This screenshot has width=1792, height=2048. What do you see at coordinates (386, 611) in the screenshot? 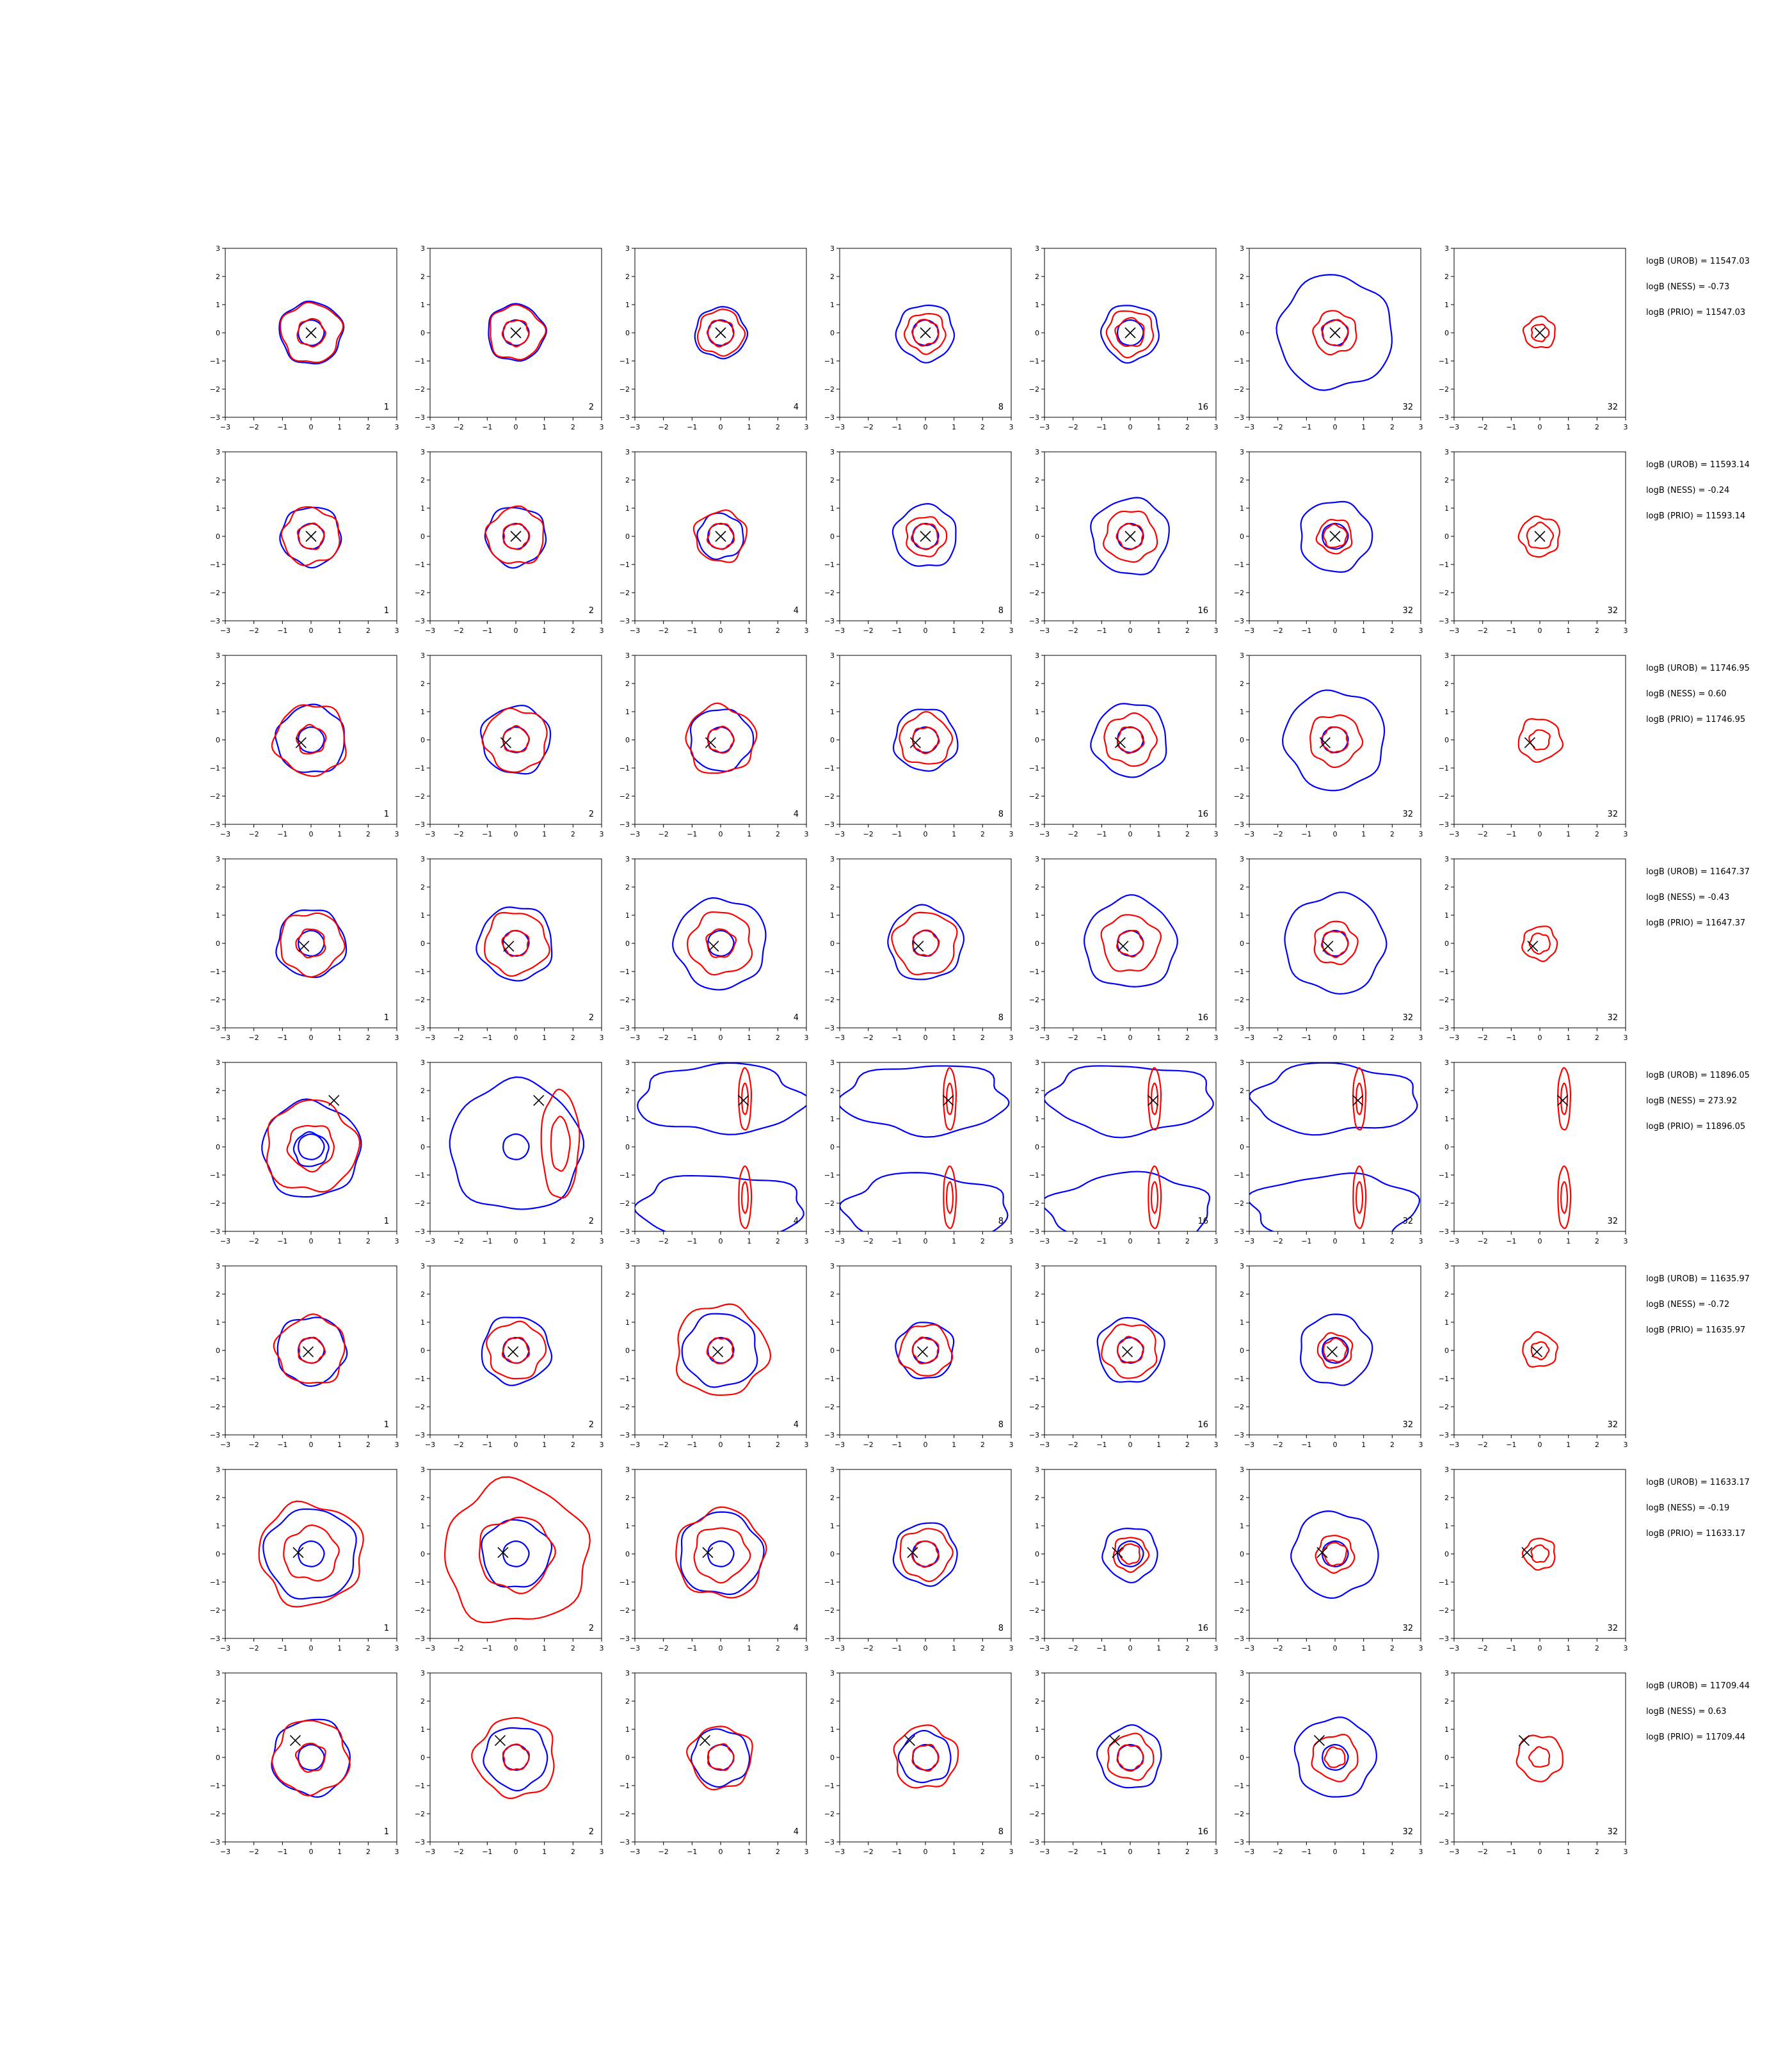
I see `panel-label: 1` at bounding box center [386, 611].